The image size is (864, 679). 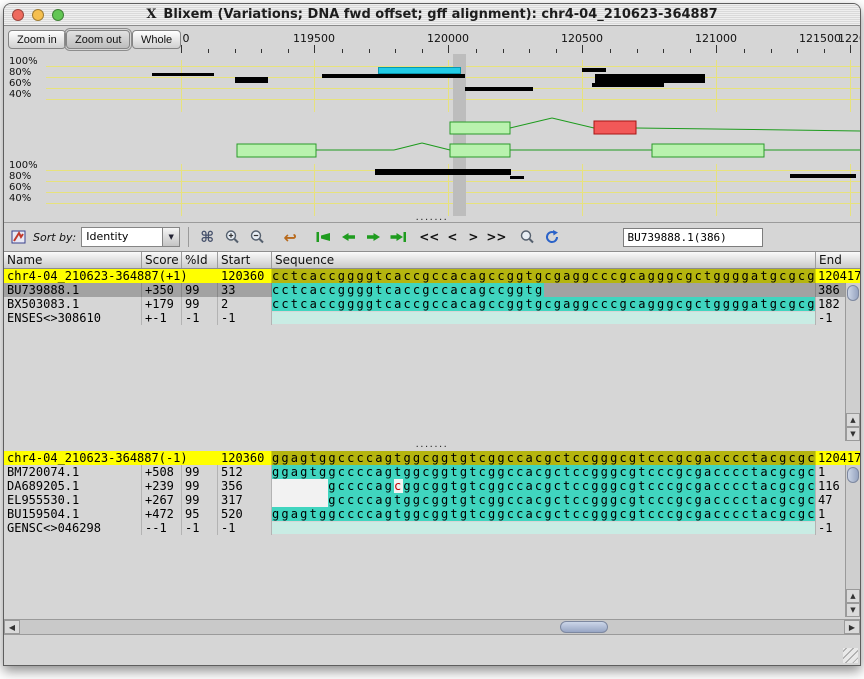 What do you see at coordinates (162, 260) in the screenshot?
I see `header-score: Score` at bounding box center [162, 260].